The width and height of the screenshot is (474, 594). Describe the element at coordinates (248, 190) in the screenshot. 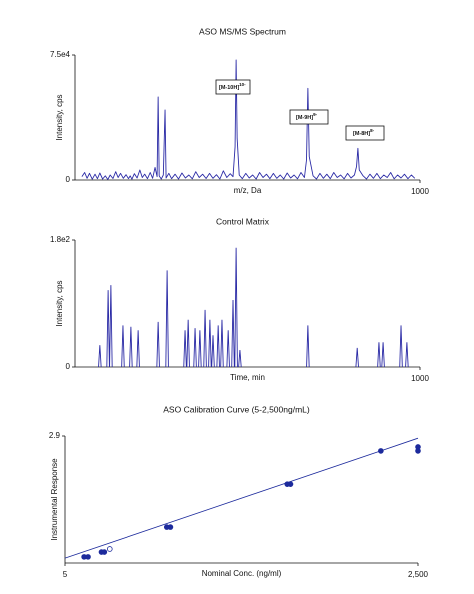

I see `x-axis-label: m/z, Da` at that location.